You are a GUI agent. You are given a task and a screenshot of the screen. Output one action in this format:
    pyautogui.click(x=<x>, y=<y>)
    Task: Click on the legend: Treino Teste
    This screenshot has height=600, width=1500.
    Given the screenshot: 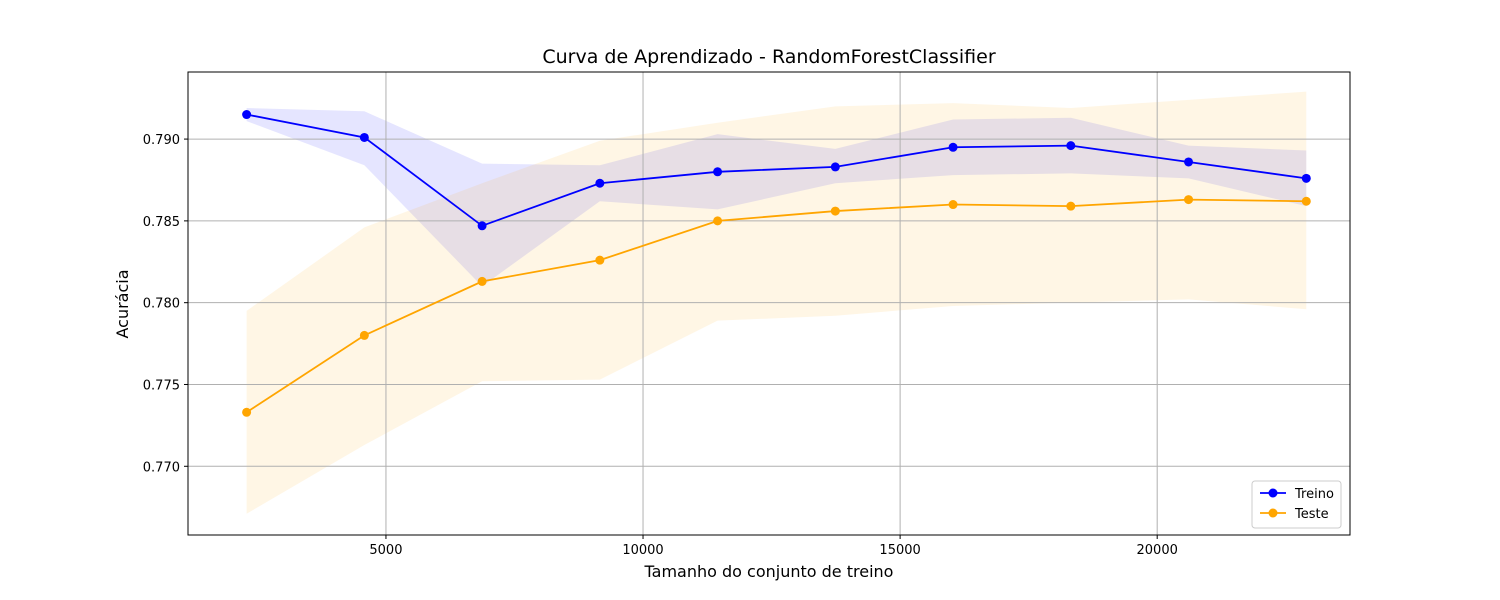 What is the action you would take?
    pyautogui.click(x=1296, y=504)
    